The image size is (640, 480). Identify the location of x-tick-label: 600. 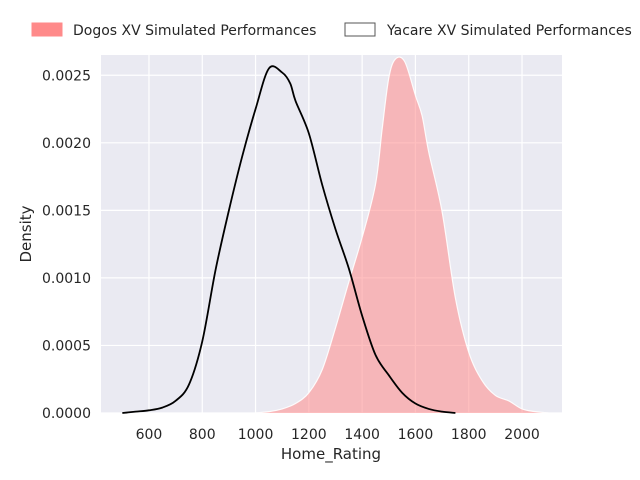
(149, 435).